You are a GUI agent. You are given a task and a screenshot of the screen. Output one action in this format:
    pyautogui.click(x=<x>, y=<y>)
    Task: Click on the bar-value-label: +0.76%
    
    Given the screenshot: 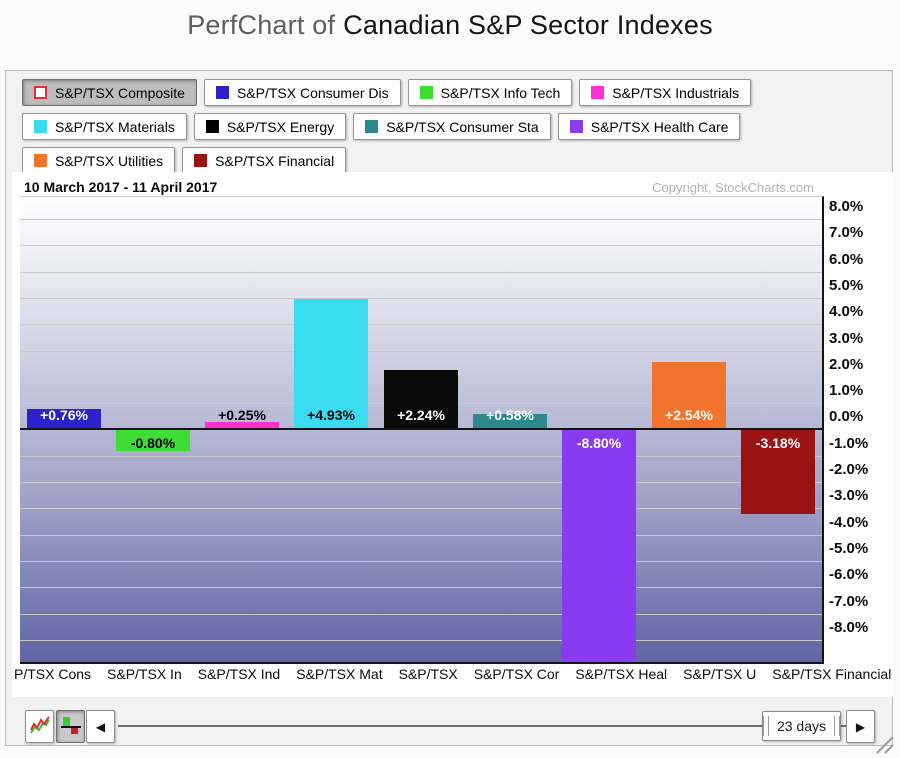 What is the action you would take?
    pyautogui.click(x=64, y=415)
    